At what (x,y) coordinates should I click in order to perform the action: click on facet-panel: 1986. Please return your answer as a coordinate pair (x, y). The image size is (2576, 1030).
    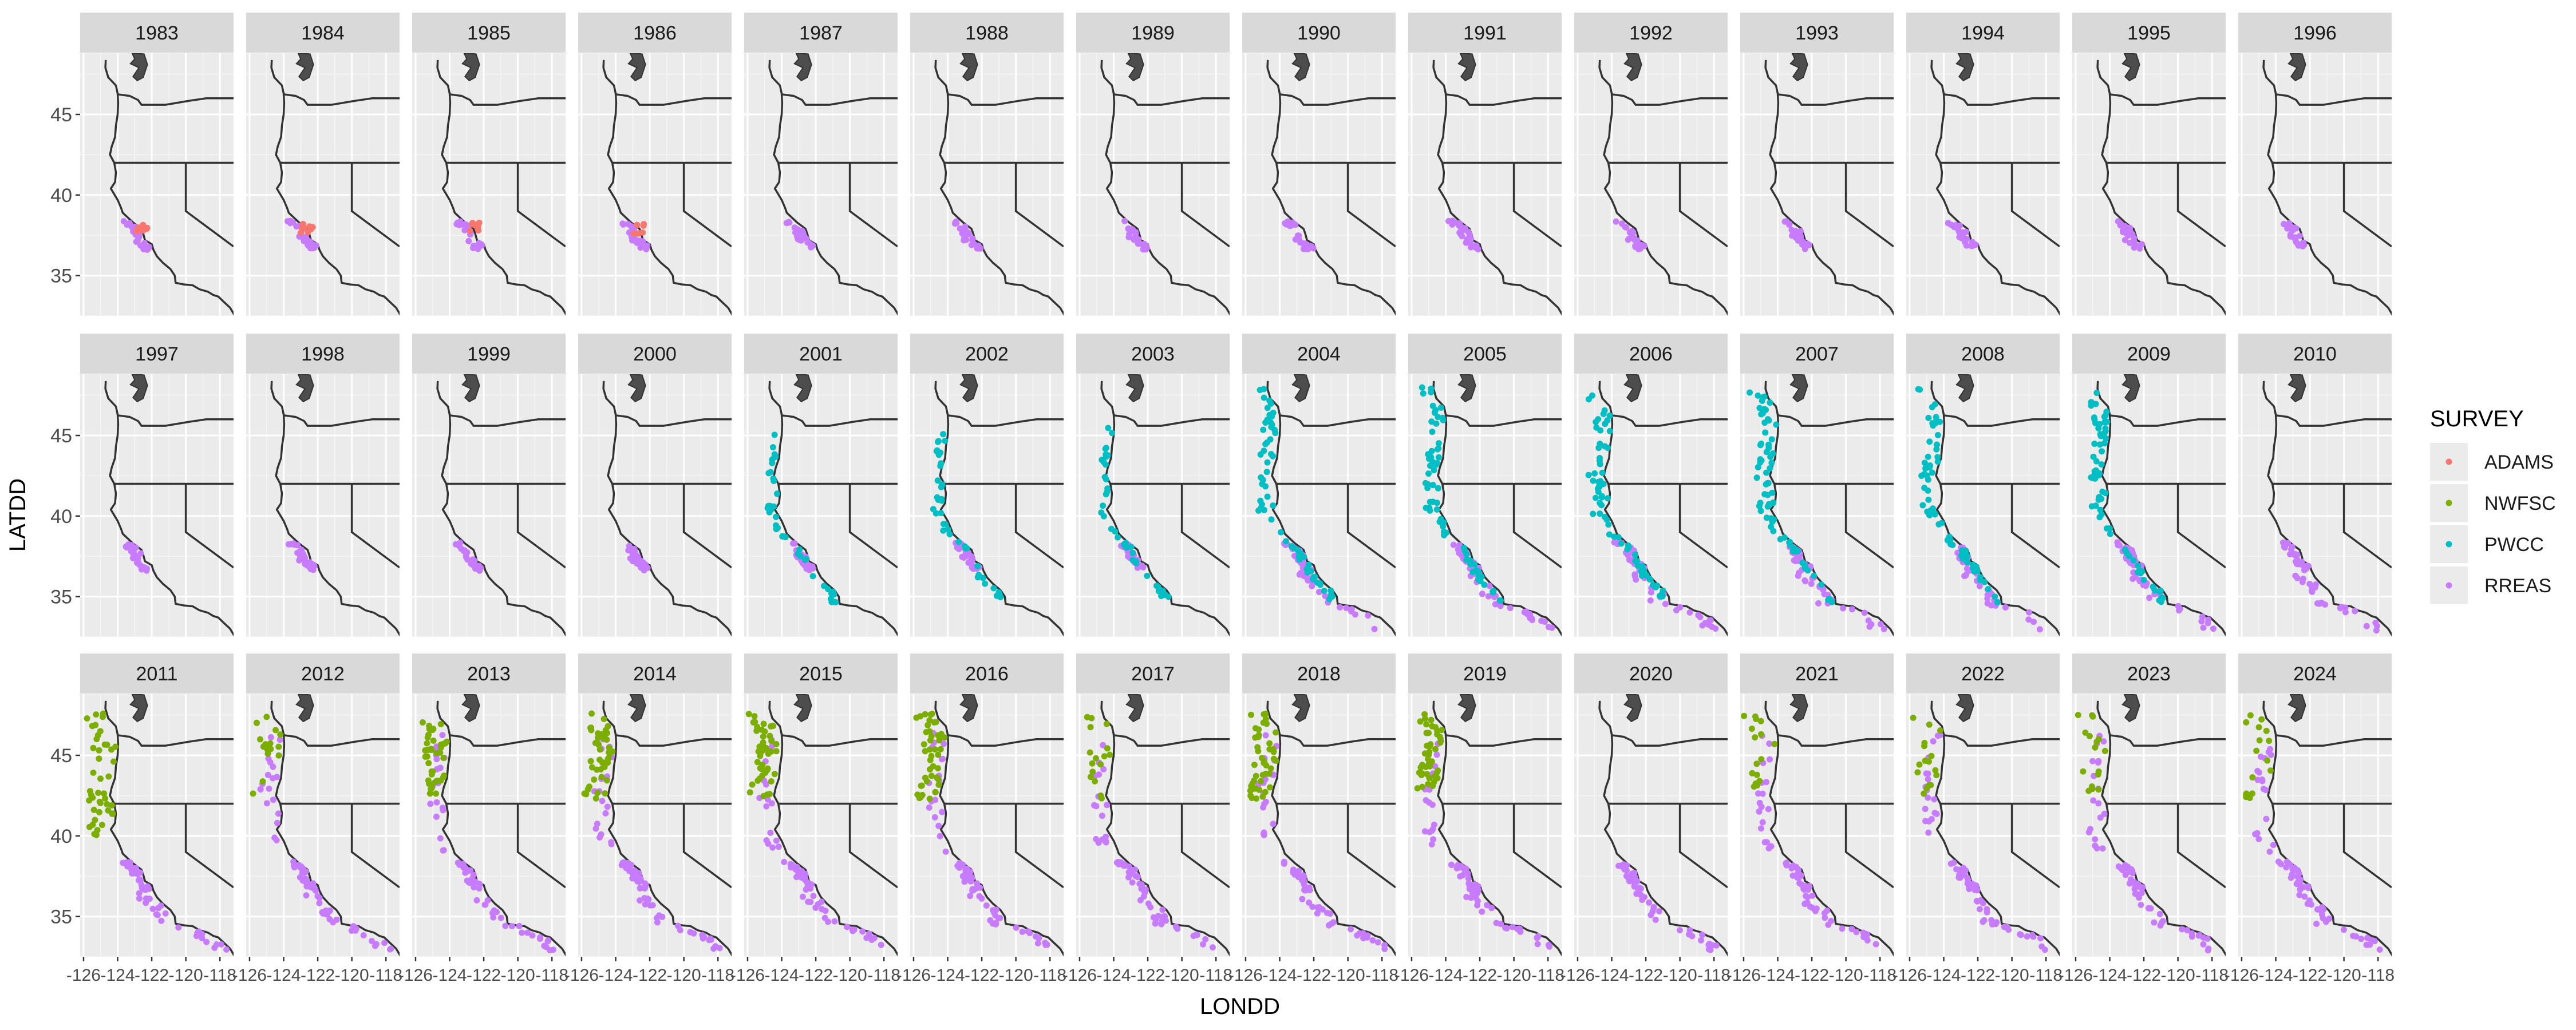
    Looking at the image, I should click on (655, 164).